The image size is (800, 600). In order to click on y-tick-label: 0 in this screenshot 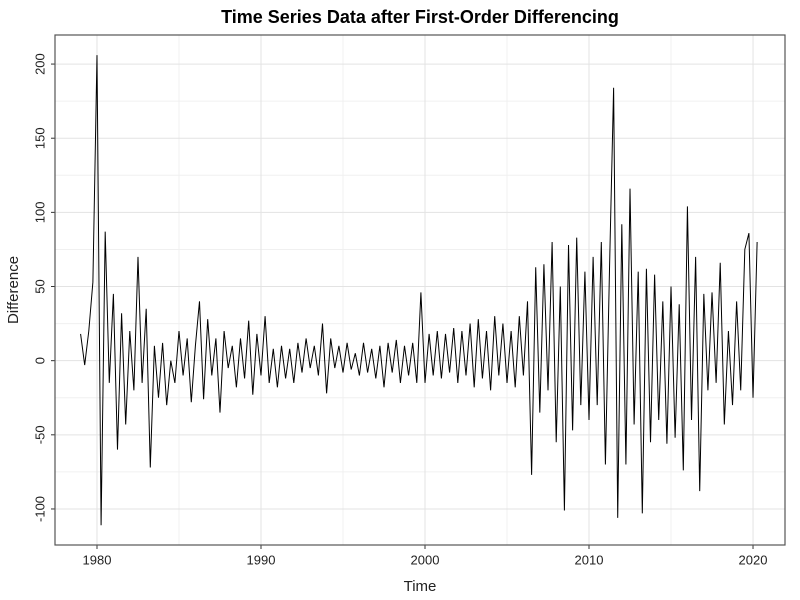, I will do `click(39, 360)`.